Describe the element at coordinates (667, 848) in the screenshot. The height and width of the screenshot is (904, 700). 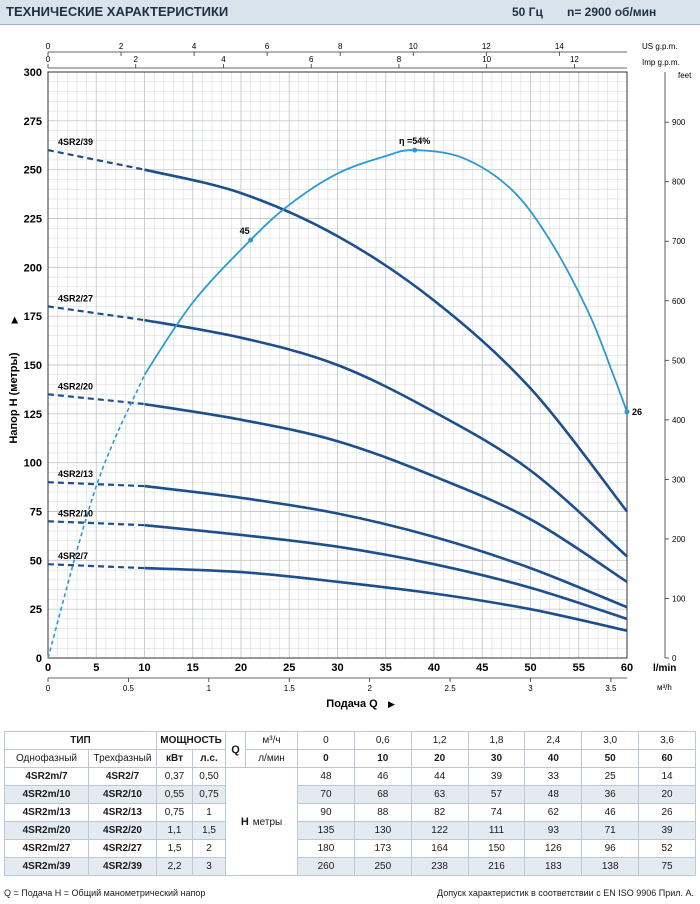
I see `head-value-cell: 52` at that location.